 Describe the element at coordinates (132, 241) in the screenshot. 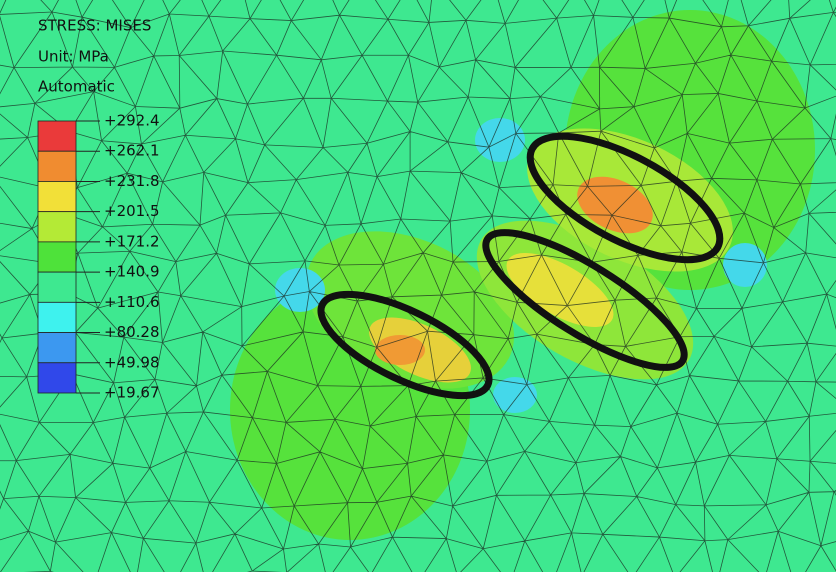

I see `legend-label: +171.2` at that location.